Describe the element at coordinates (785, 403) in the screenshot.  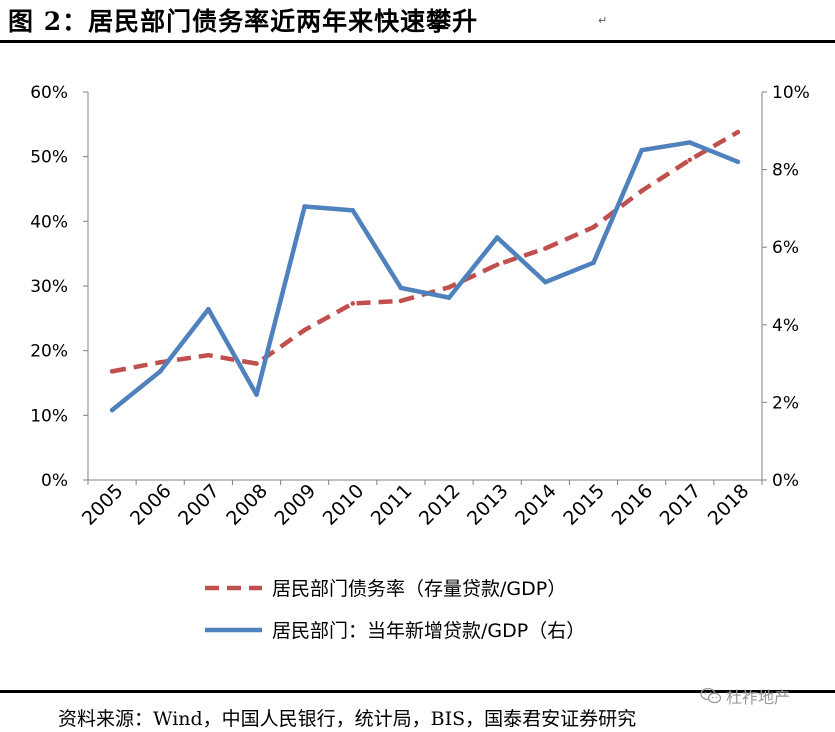
I see `right-tick-label: 2%` at that location.